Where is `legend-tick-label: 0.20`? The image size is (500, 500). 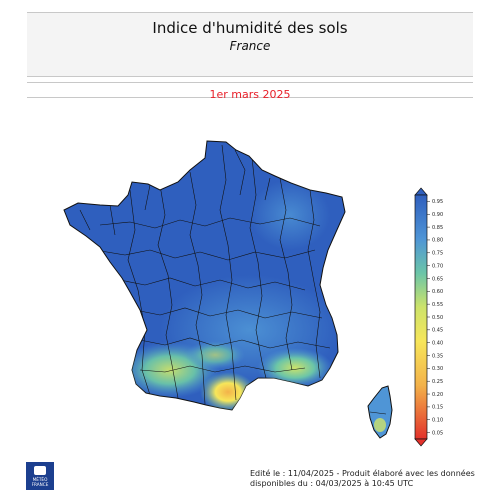 legend-tick-label: 0.20 is located at coordinates (437, 395).